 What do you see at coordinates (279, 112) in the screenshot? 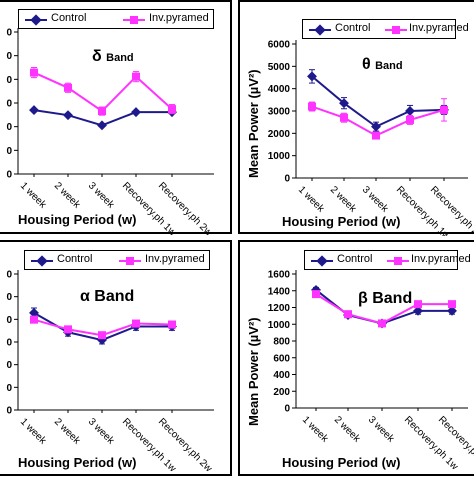
I see `y-tick-label: 3000` at bounding box center [279, 112].